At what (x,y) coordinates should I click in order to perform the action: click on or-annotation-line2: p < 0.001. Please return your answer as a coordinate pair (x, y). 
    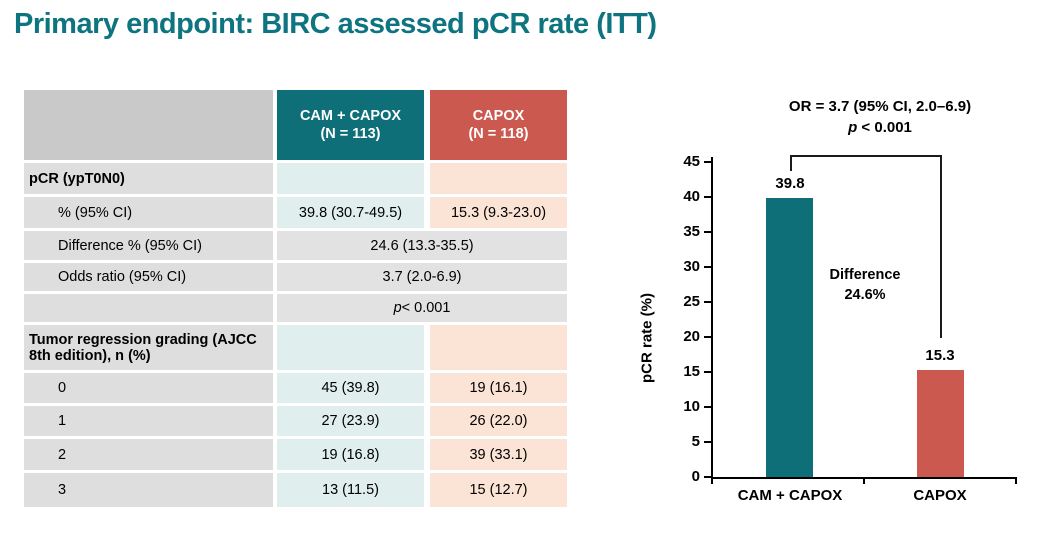
    Looking at the image, I should click on (880, 127).